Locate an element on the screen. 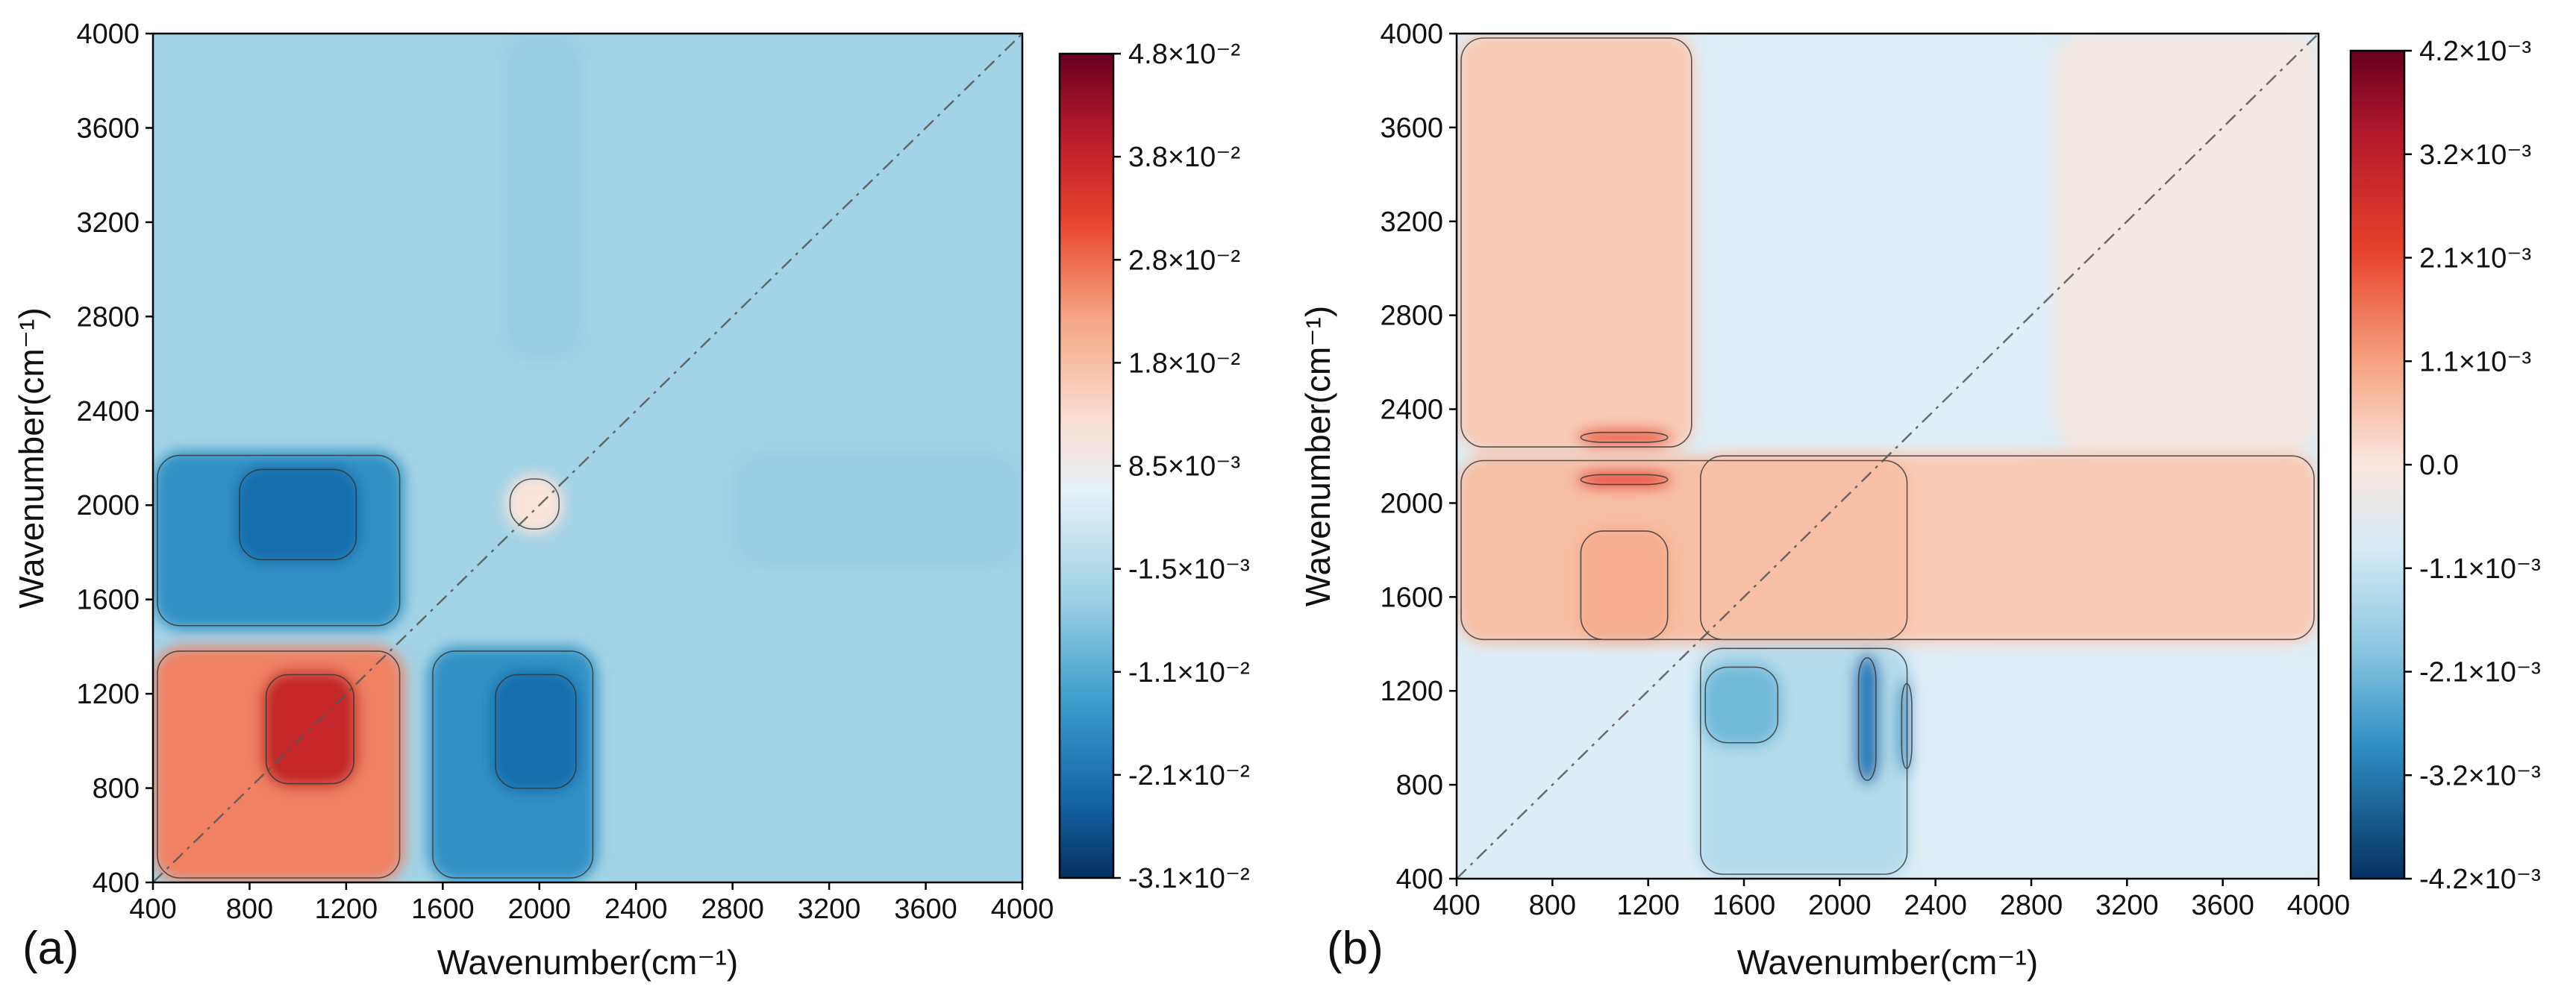 The image size is (2576, 1004). panel-label: (a) is located at coordinates (50, 948).